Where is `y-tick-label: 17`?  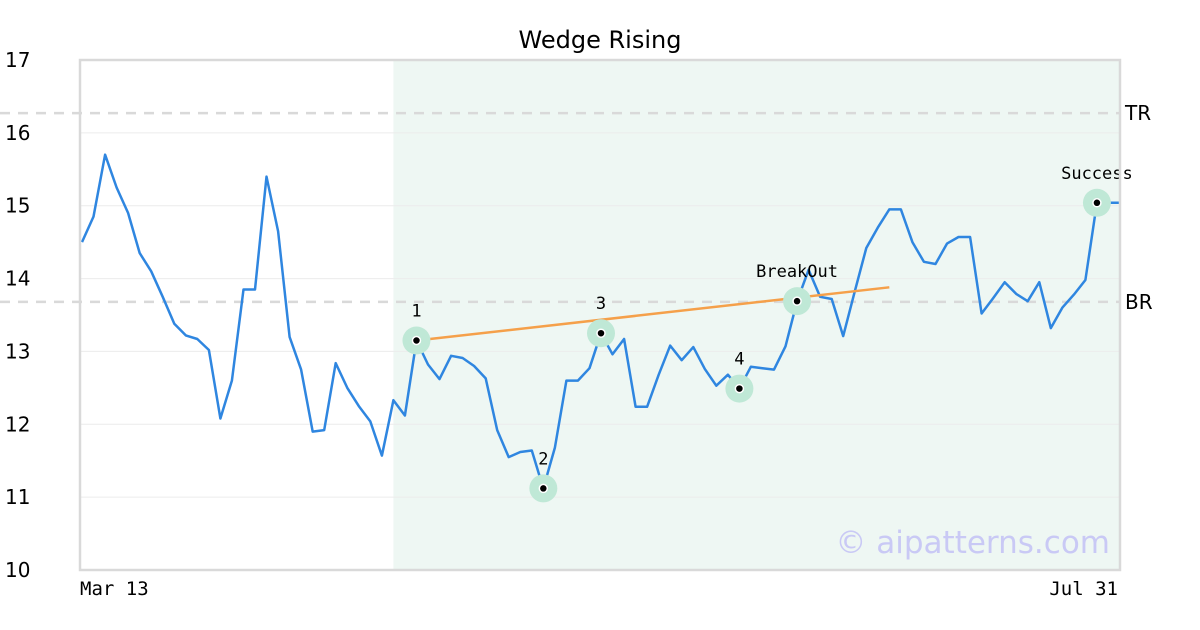
y-tick-label: 17 is located at coordinates (17, 60).